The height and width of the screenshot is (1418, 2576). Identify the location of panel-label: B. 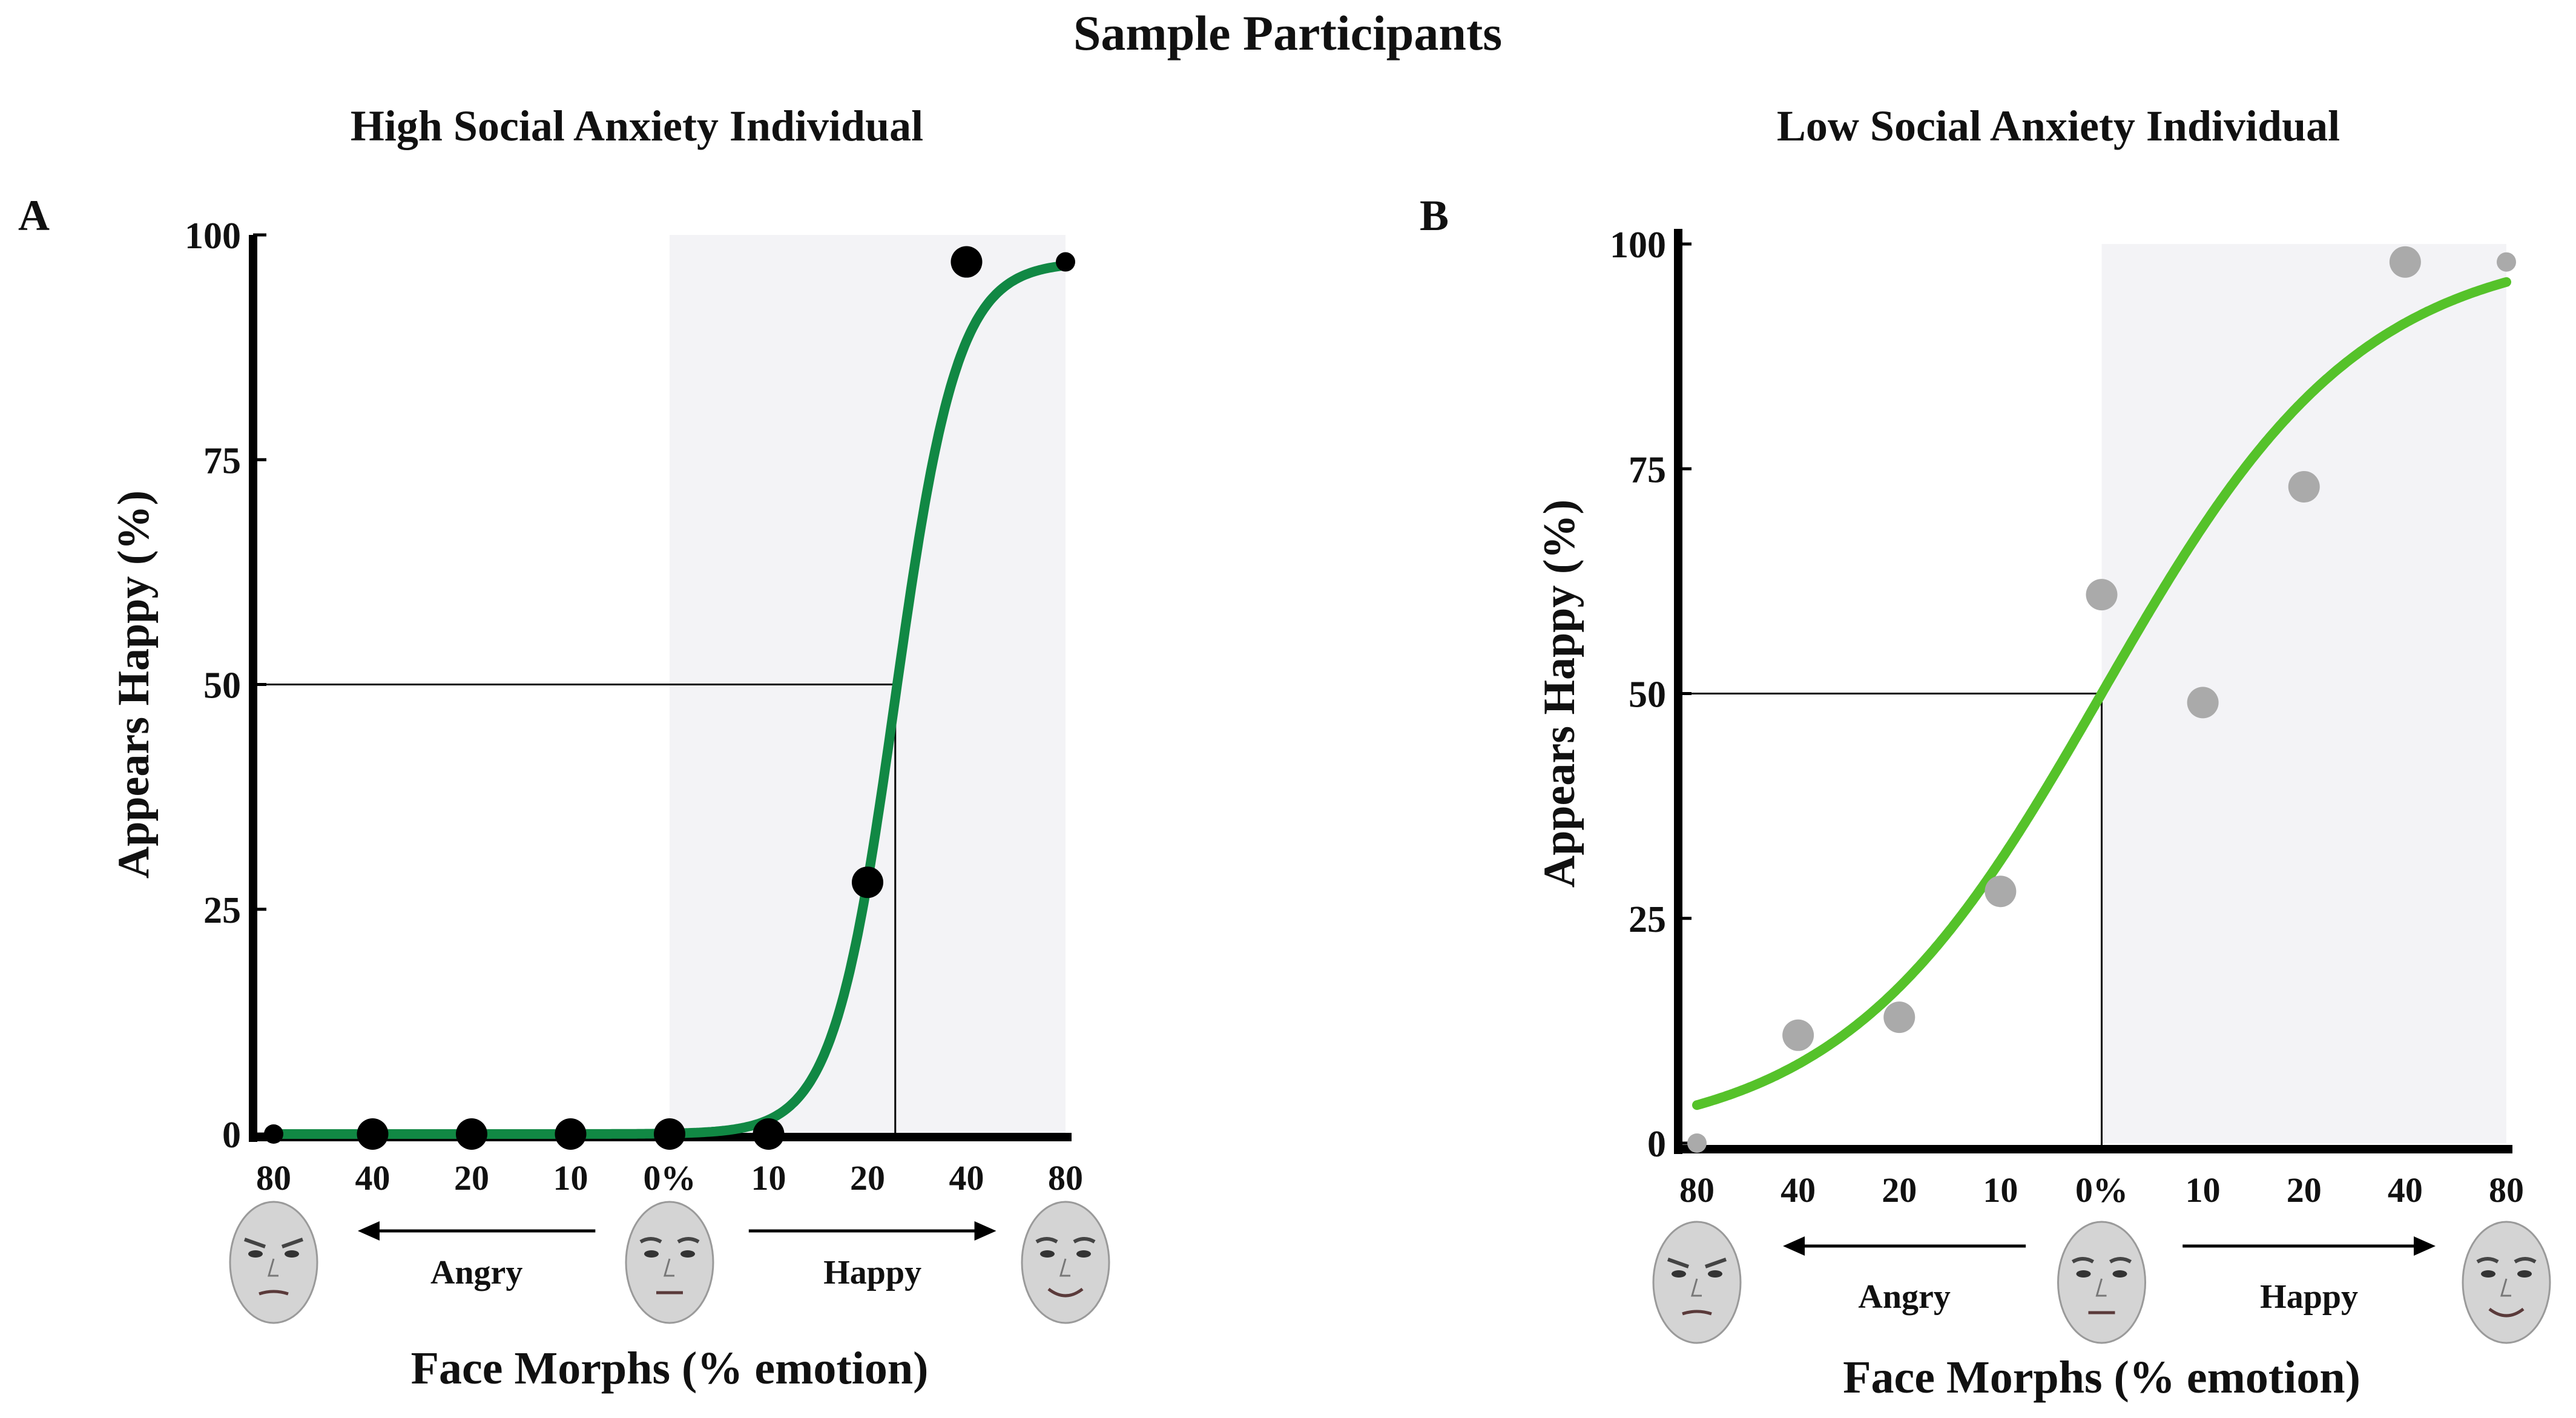
(1434, 215).